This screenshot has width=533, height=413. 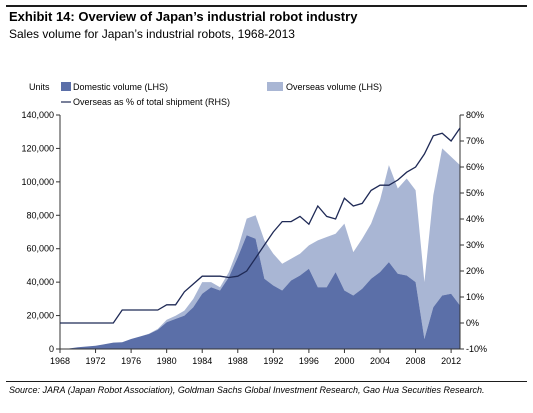 I want to click on right-tick-label: 0%, so click(x=472, y=323).